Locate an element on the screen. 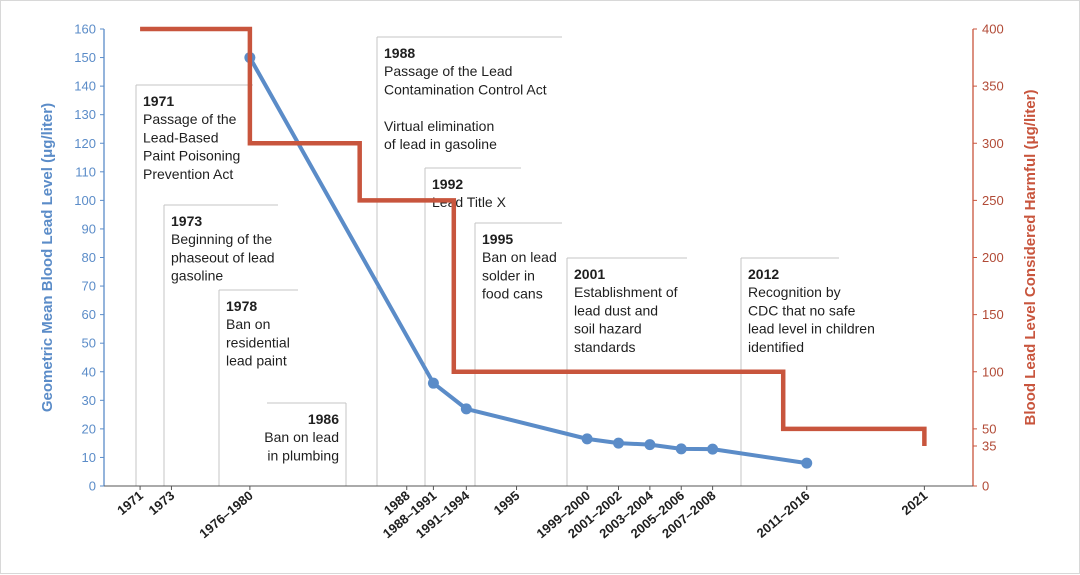 The width and height of the screenshot is (1080, 575). left-axis-tick-label: 10 is located at coordinates (89, 457).